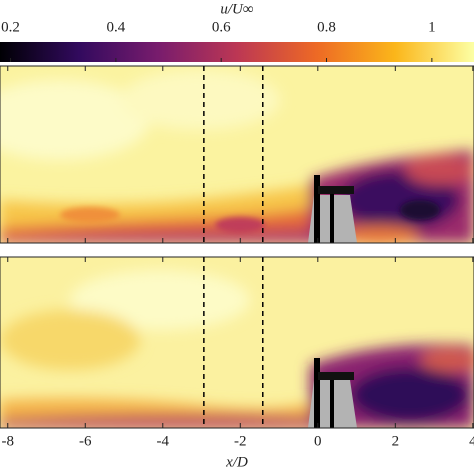  Describe the element at coordinates (221, 27) in the screenshot. I see `colorbar-tick-label: 0.6` at that location.